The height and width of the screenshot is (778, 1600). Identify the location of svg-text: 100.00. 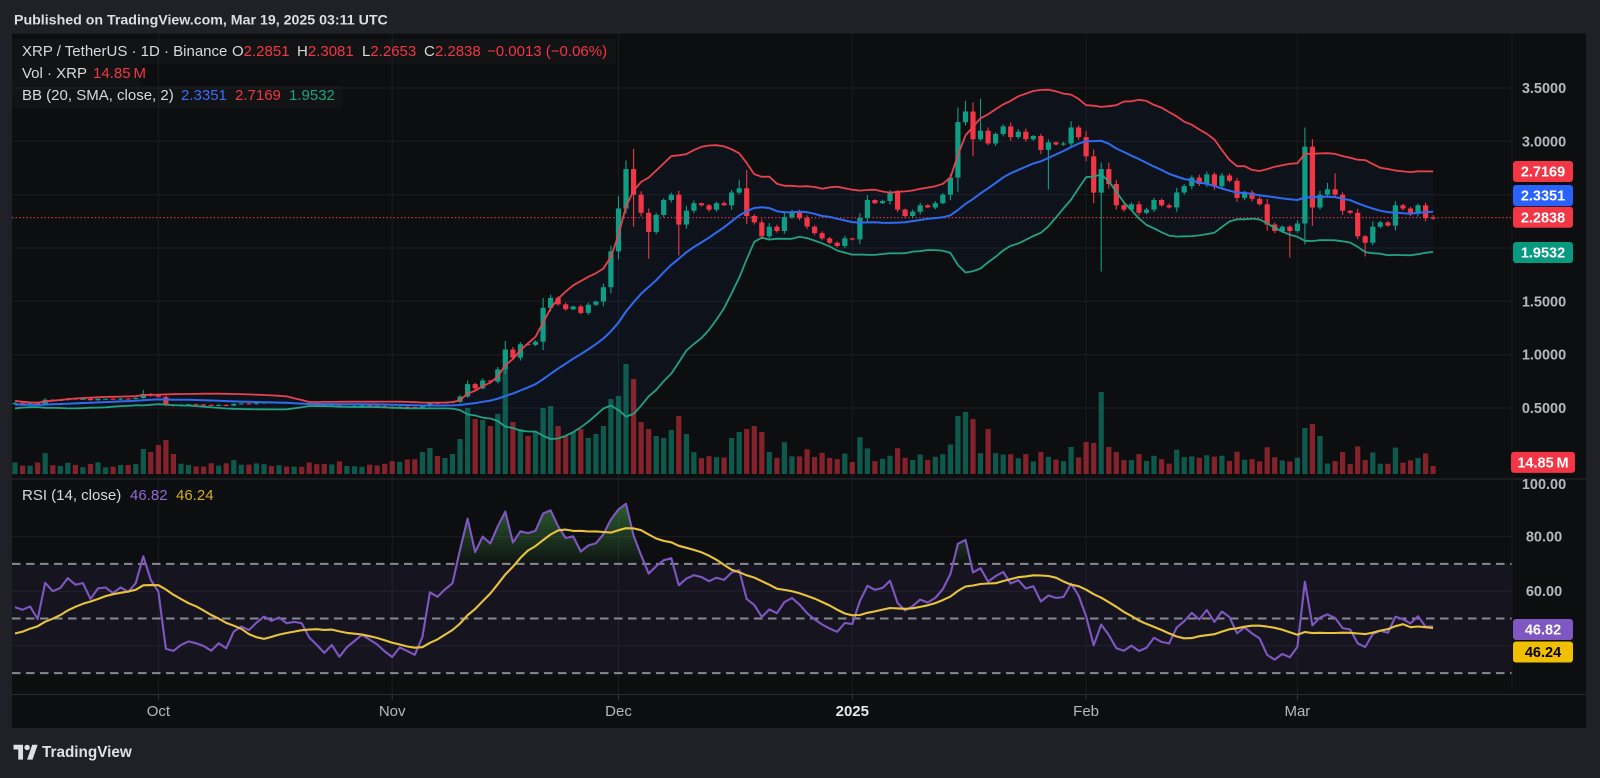
(1544, 485).